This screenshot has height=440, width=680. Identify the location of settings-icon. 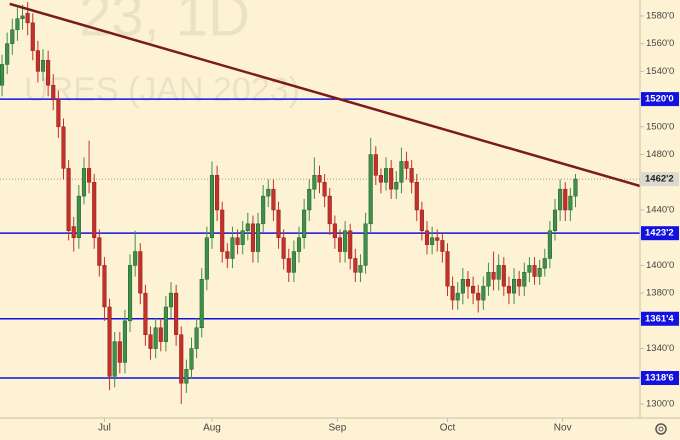
(661, 429).